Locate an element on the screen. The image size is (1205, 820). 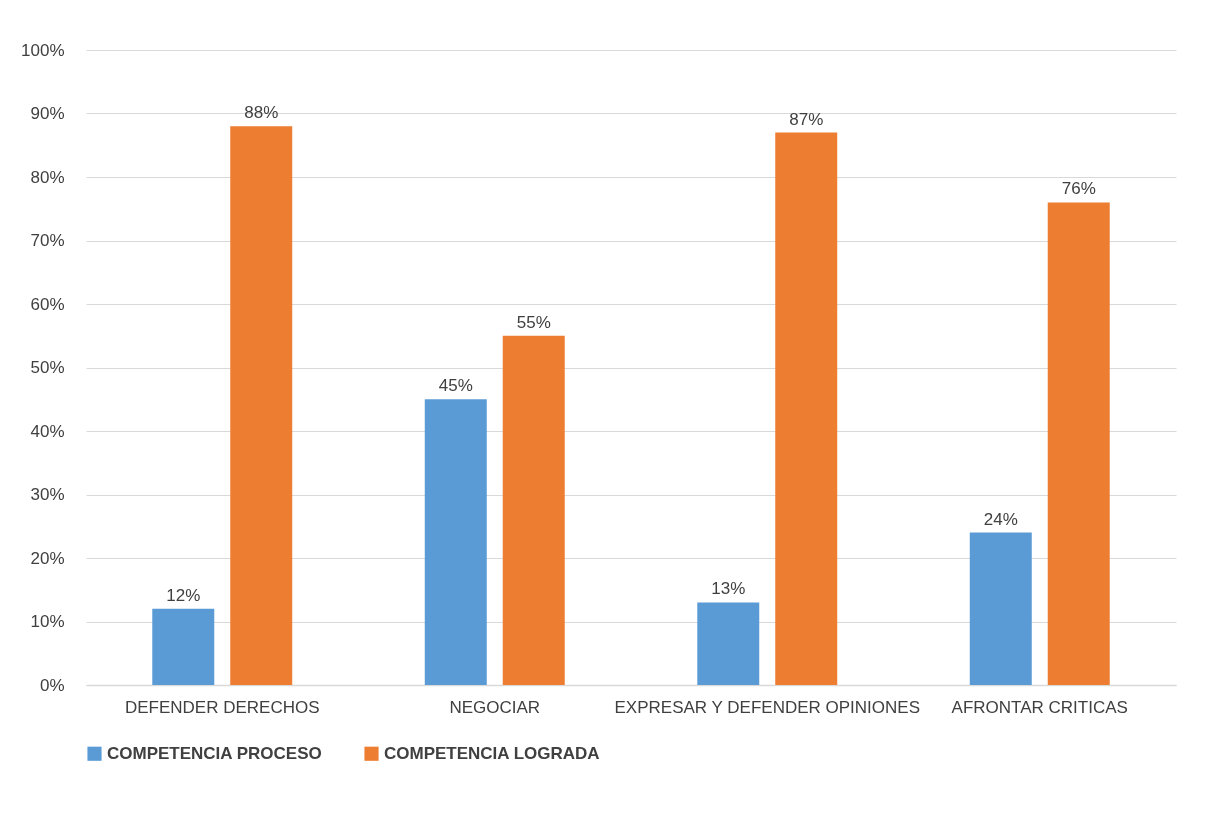
data-label: 12% is located at coordinates (183, 595).